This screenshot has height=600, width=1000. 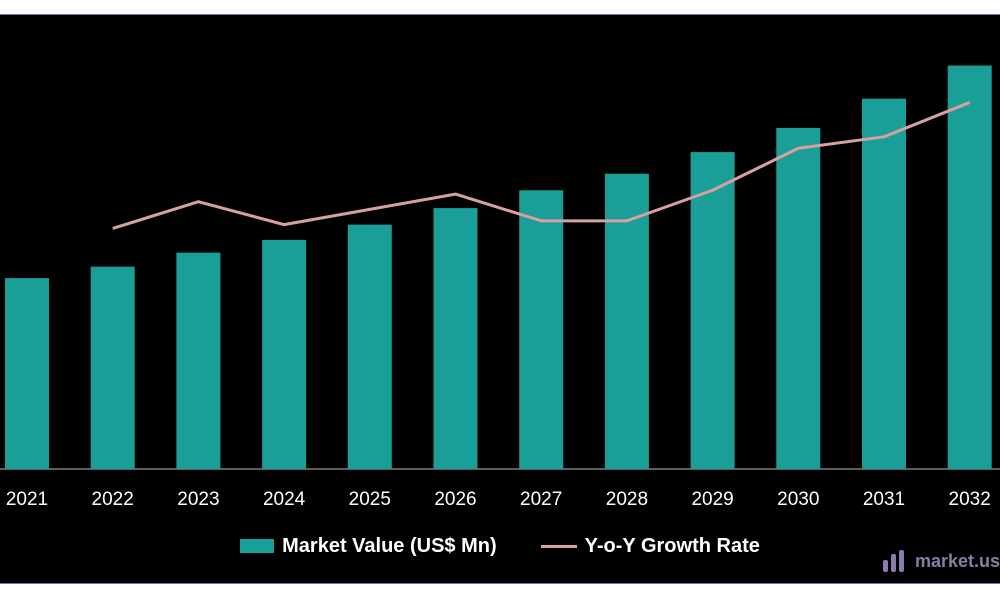 What do you see at coordinates (884, 284) in the screenshot?
I see `bar-2031` at bounding box center [884, 284].